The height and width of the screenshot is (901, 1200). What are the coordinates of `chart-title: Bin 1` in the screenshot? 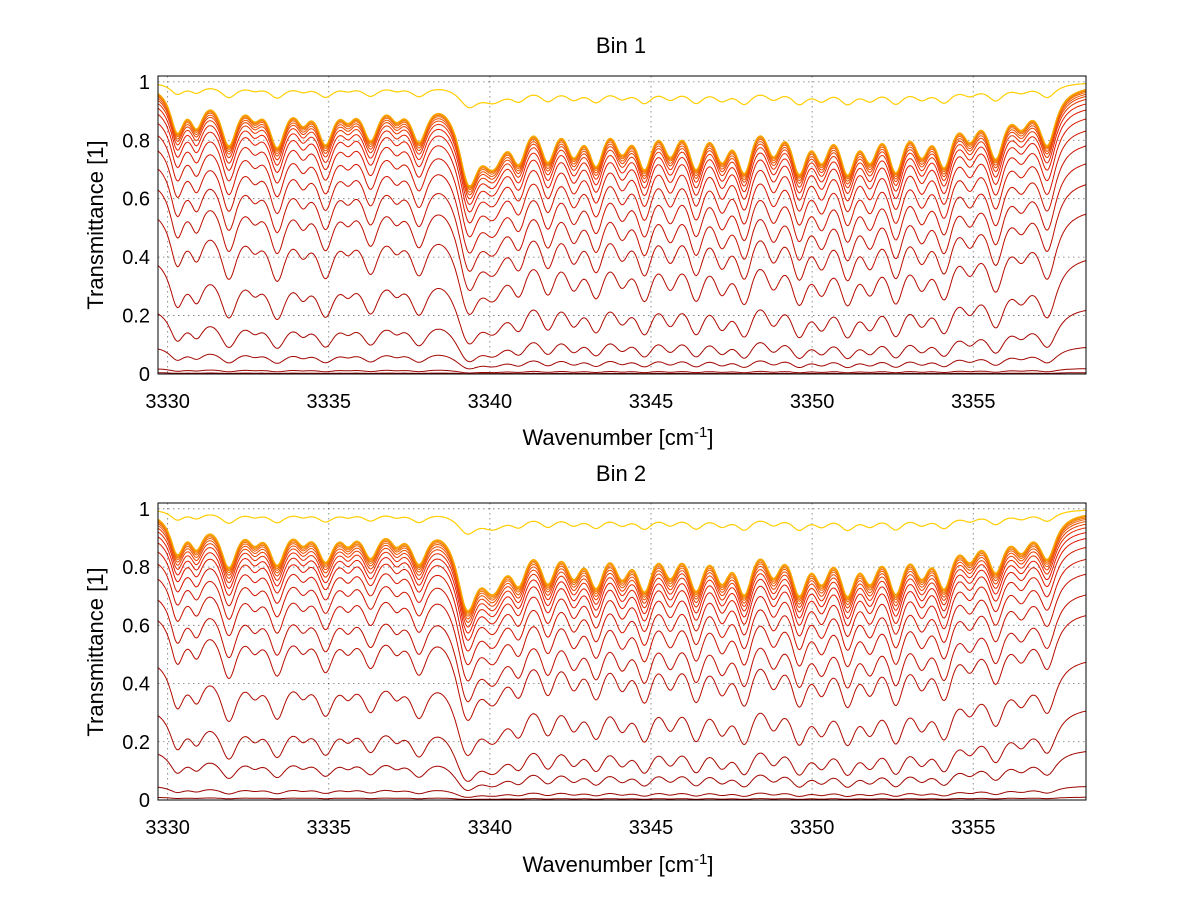 It's located at (621, 45).